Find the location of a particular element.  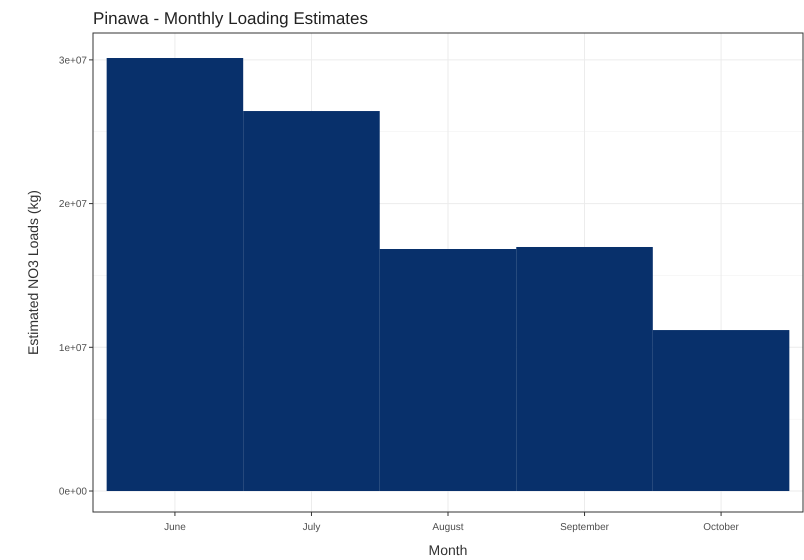

x-tick-label: September is located at coordinates (585, 527).